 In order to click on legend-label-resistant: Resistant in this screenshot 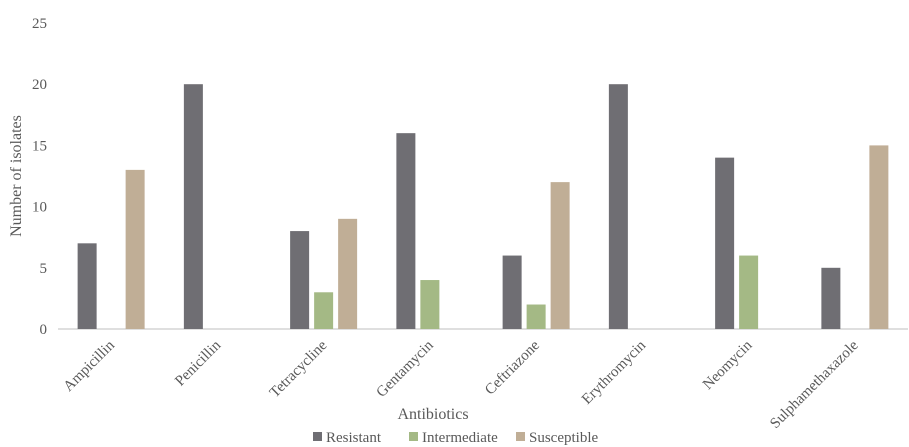, I will do `click(354, 438)`.